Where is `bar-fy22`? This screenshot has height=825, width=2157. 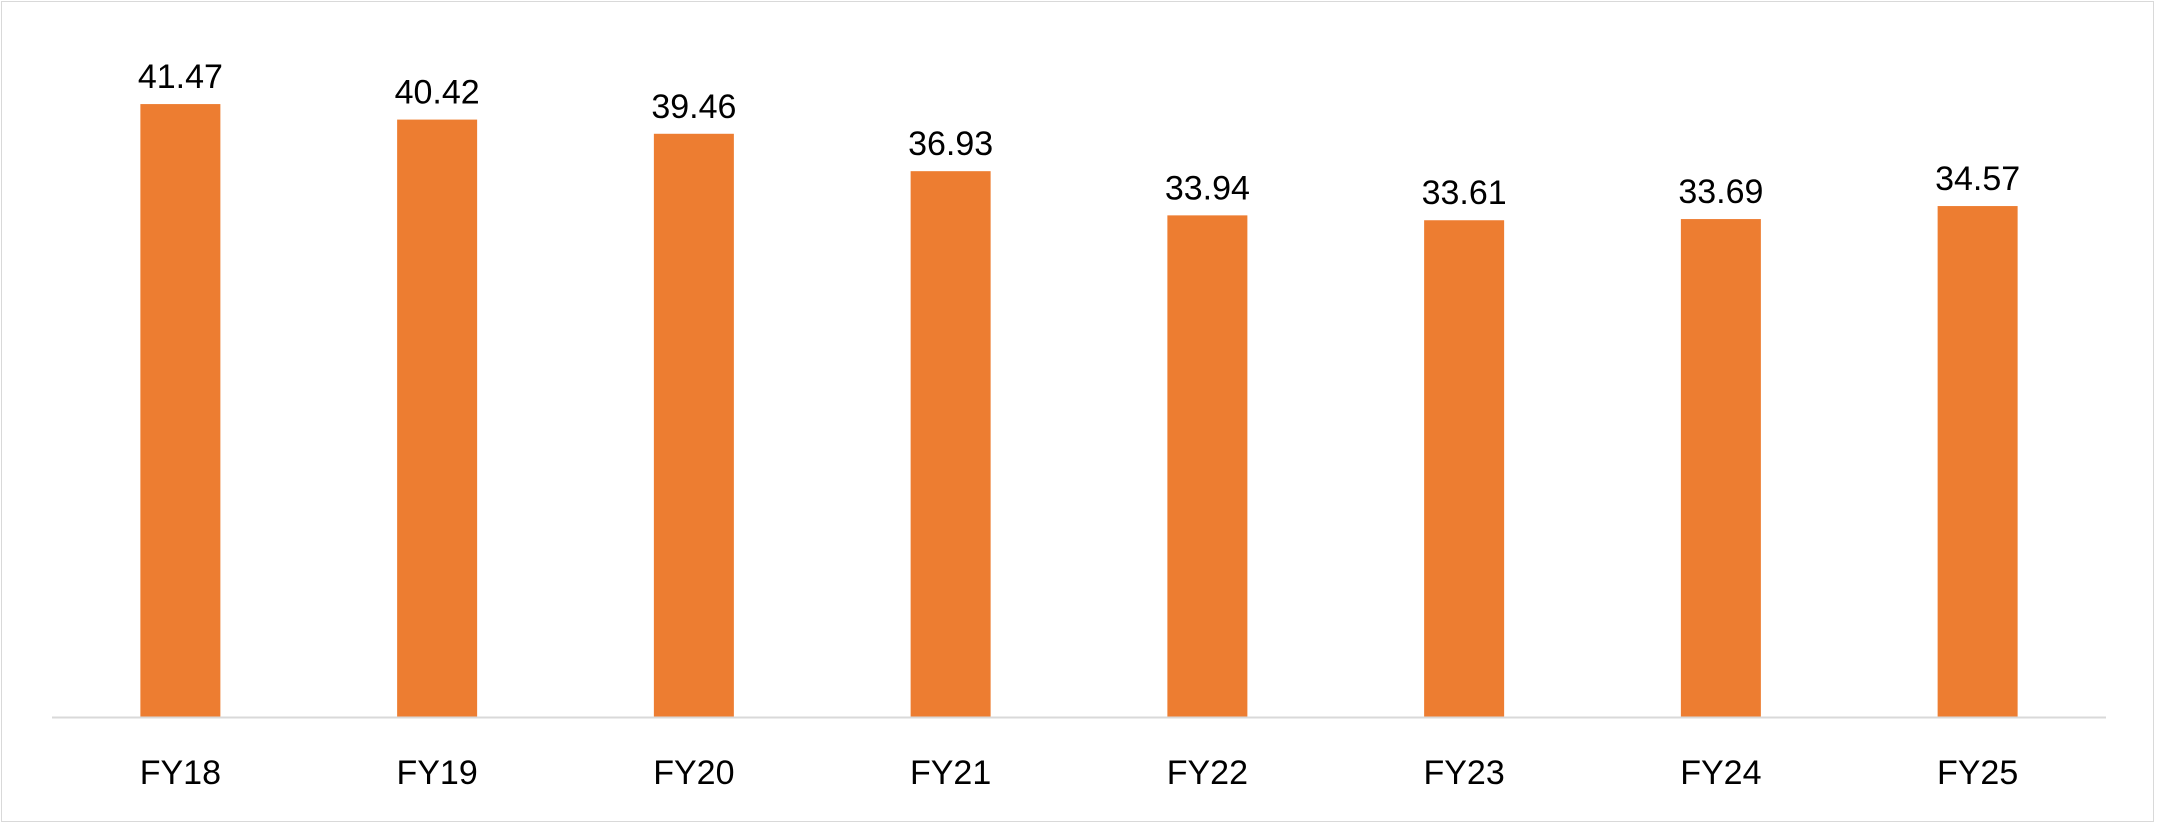
bar-fy22 is located at coordinates (1207, 466).